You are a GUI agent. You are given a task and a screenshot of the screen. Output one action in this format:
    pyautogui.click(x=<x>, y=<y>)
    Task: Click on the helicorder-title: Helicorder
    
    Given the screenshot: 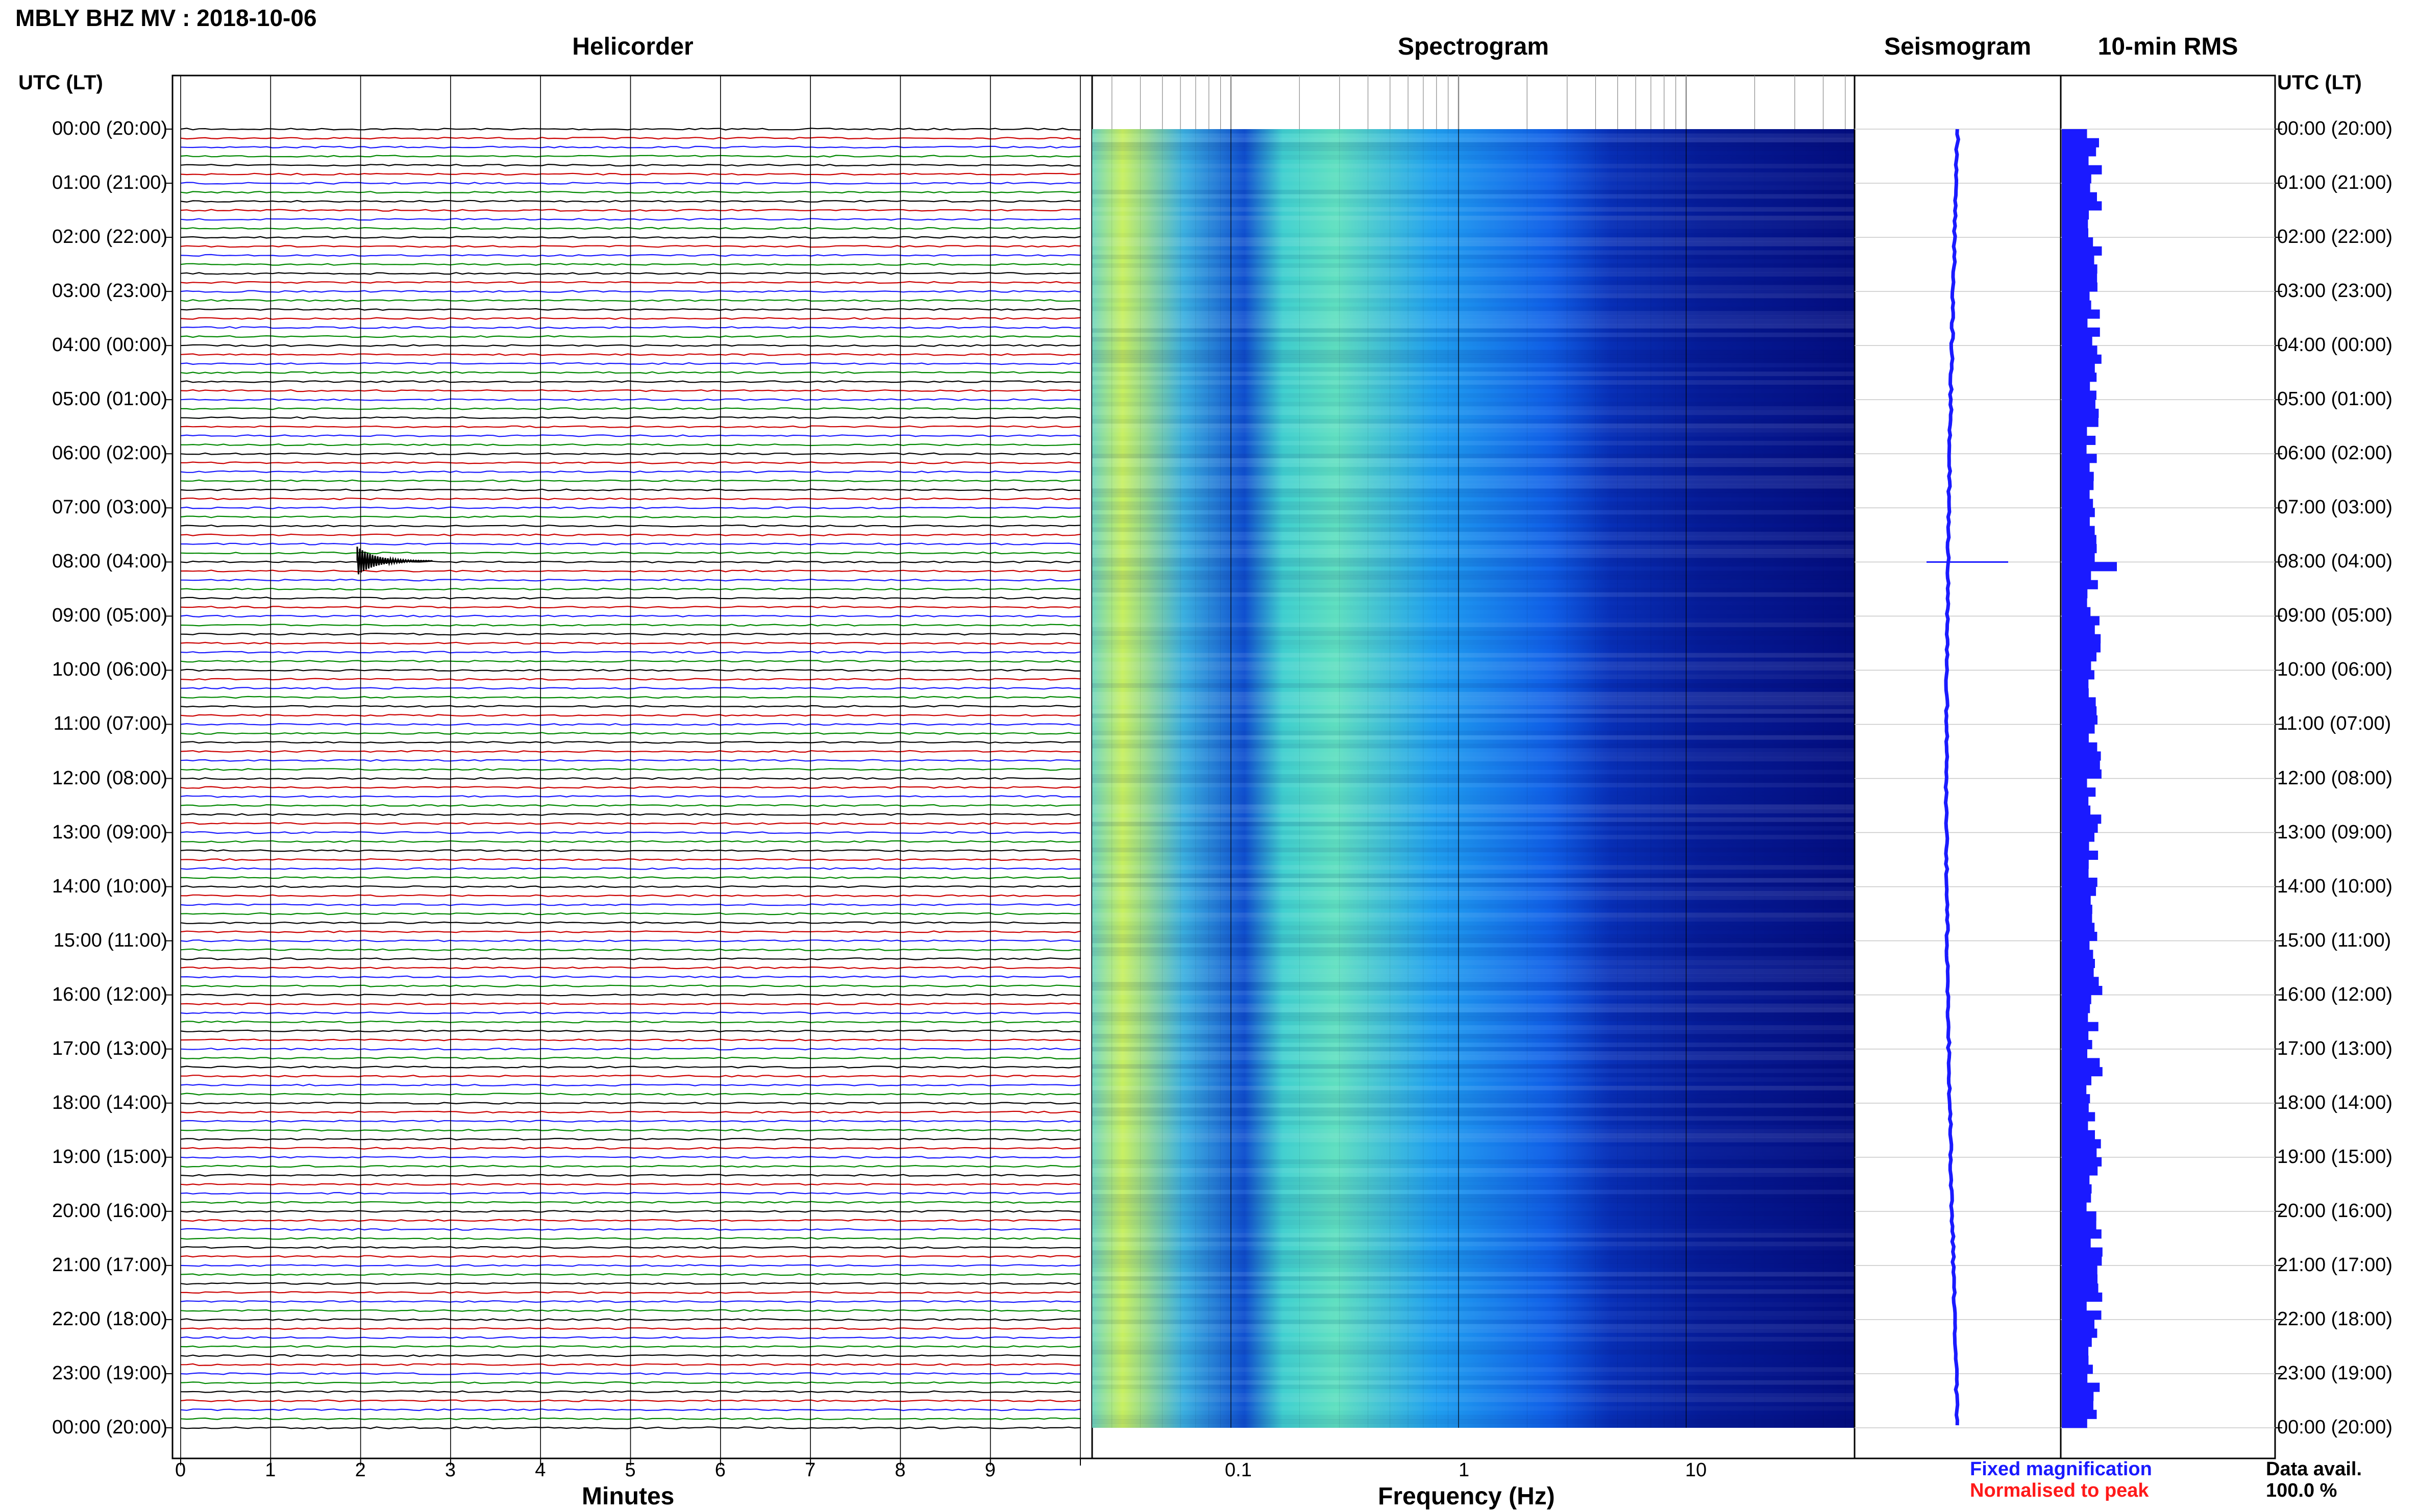 What is the action you would take?
    pyautogui.click(x=633, y=46)
    